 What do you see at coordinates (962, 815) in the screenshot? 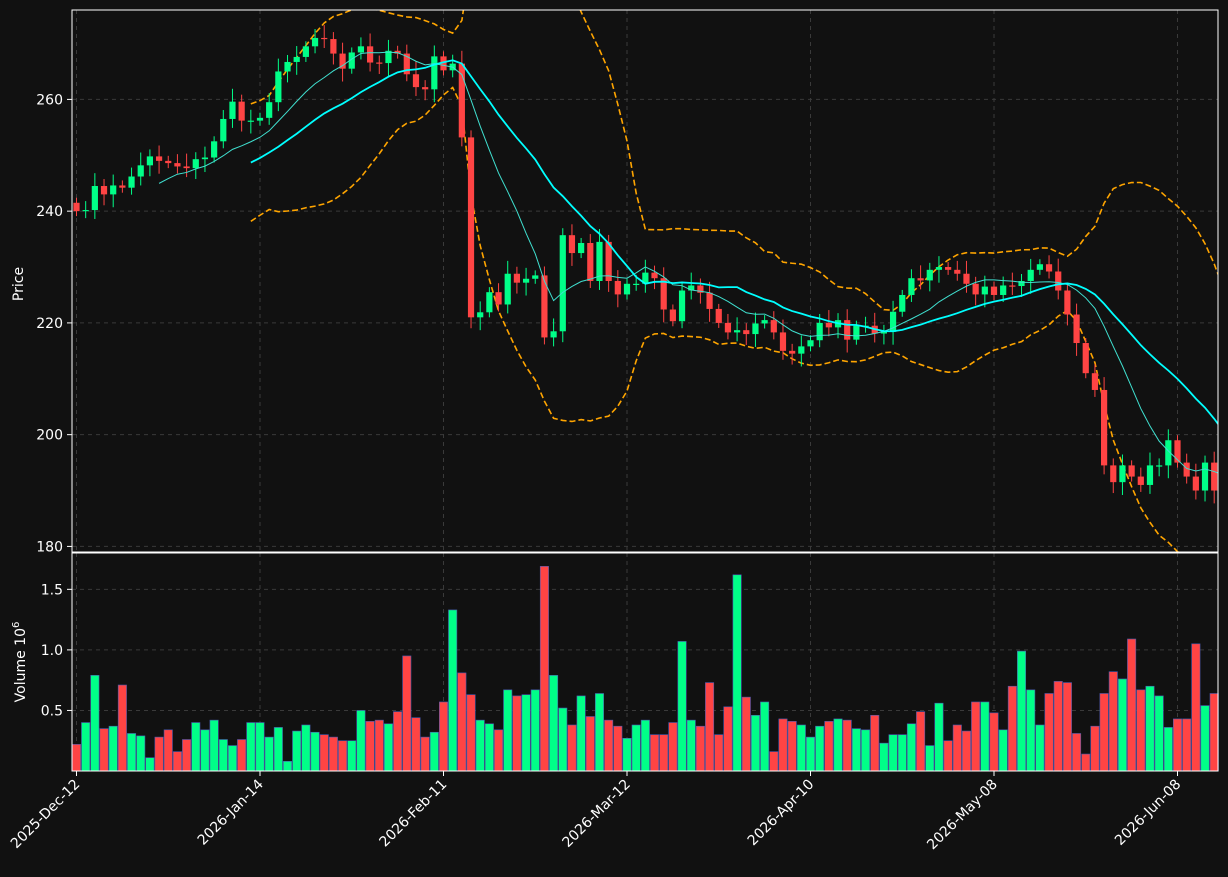
I see `x-tick-label: 2026-May-08` at bounding box center [962, 815].